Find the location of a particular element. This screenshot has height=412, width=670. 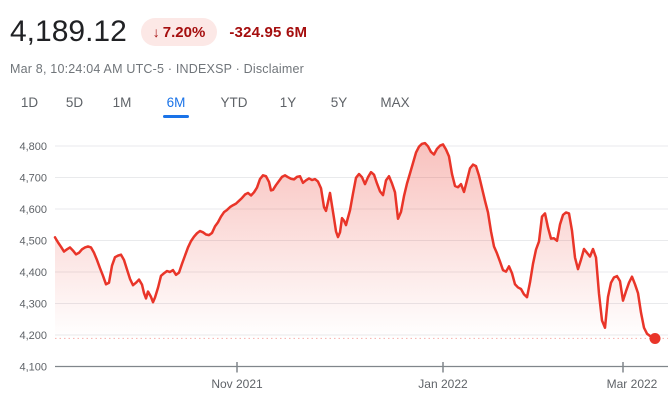

y-axis-label: 4,700 is located at coordinates (33, 179).